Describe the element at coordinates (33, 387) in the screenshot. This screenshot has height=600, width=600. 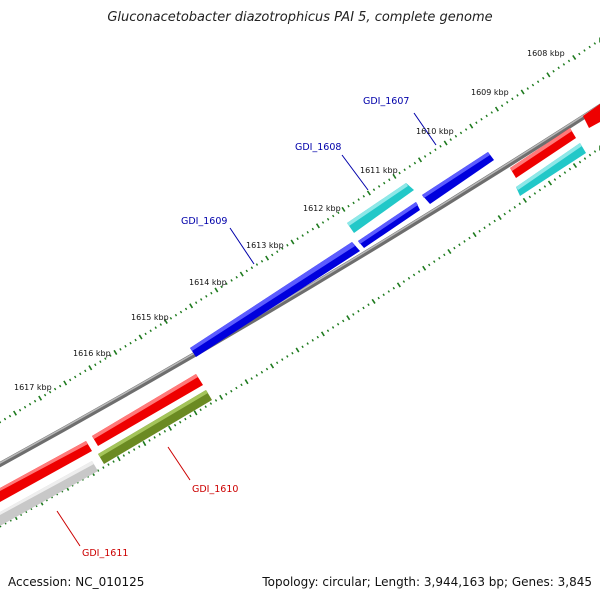
I see `tick-label-1617: 1617 kbp` at that location.